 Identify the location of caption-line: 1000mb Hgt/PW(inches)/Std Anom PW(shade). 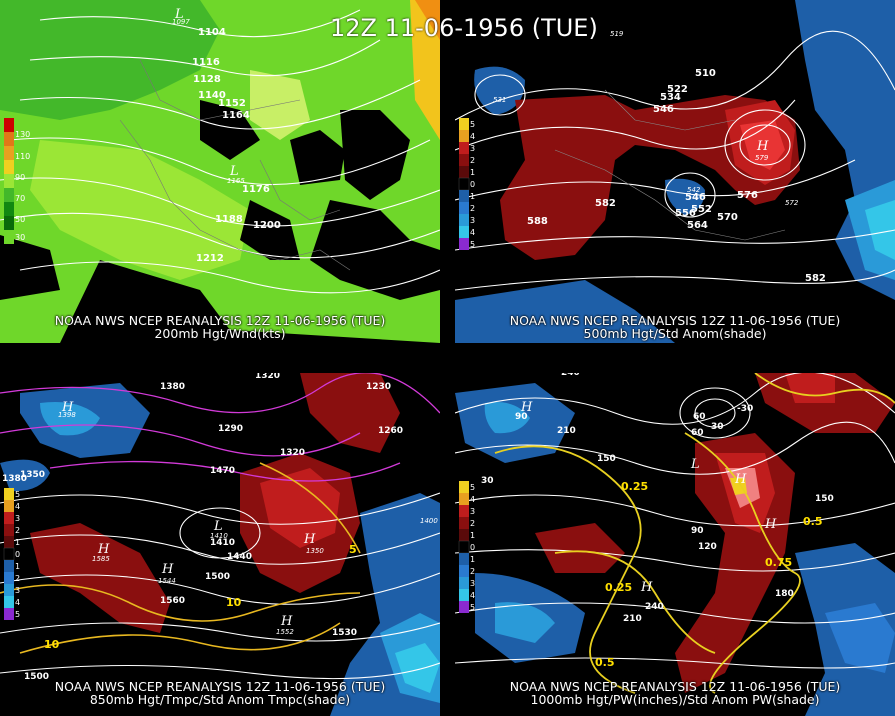
(675, 699).